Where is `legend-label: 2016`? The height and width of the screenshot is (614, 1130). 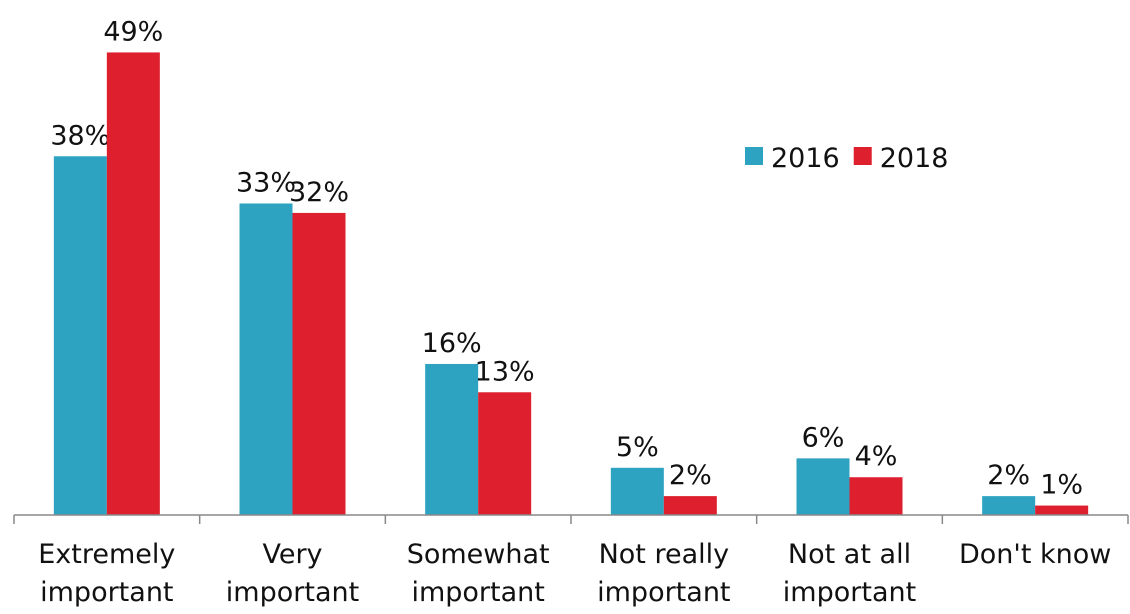 legend-label: 2016 is located at coordinates (805, 158).